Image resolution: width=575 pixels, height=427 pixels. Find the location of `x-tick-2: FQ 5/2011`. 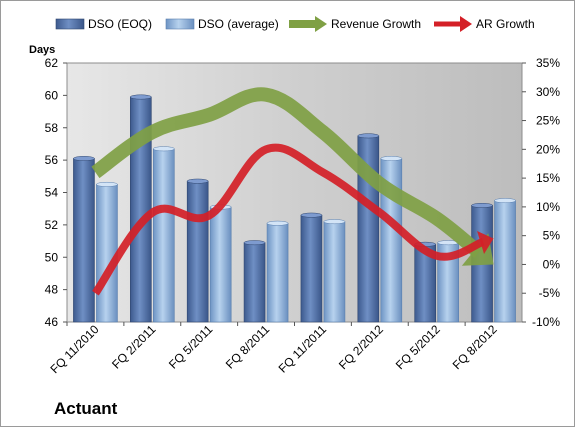

x-tick-2: FQ 5/2011 is located at coordinates (191, 347).